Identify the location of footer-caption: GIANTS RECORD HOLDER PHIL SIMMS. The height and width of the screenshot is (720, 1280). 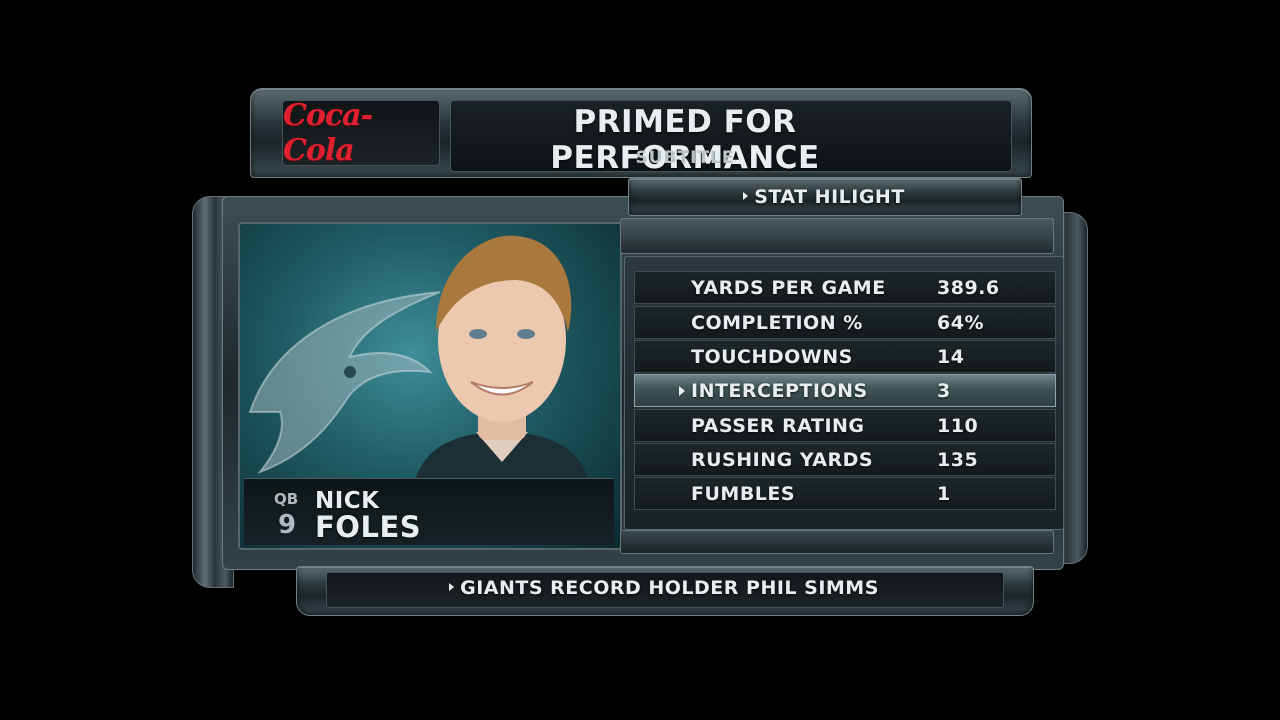
(664, 588).